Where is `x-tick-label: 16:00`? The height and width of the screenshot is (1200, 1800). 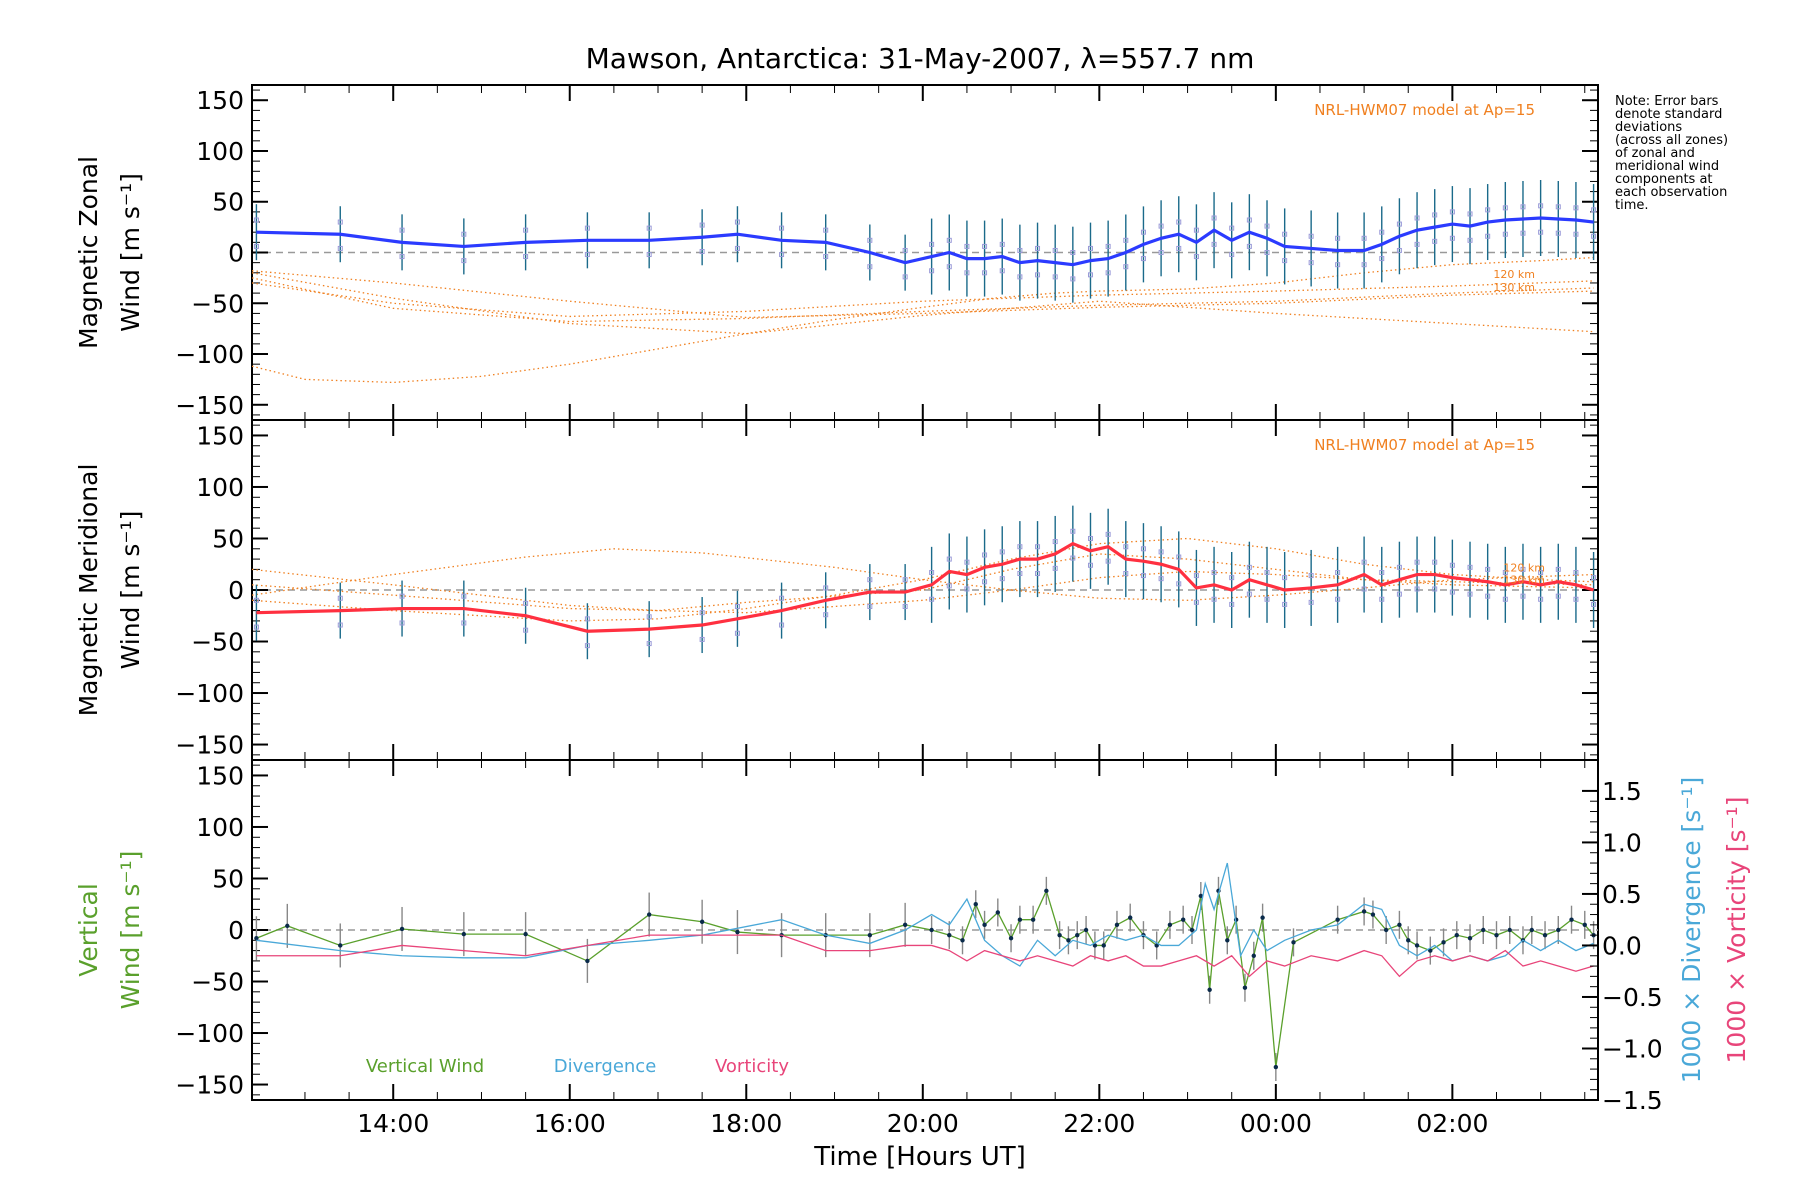
x-tick-label: 16:00 is located at coordinates (570, 1123).